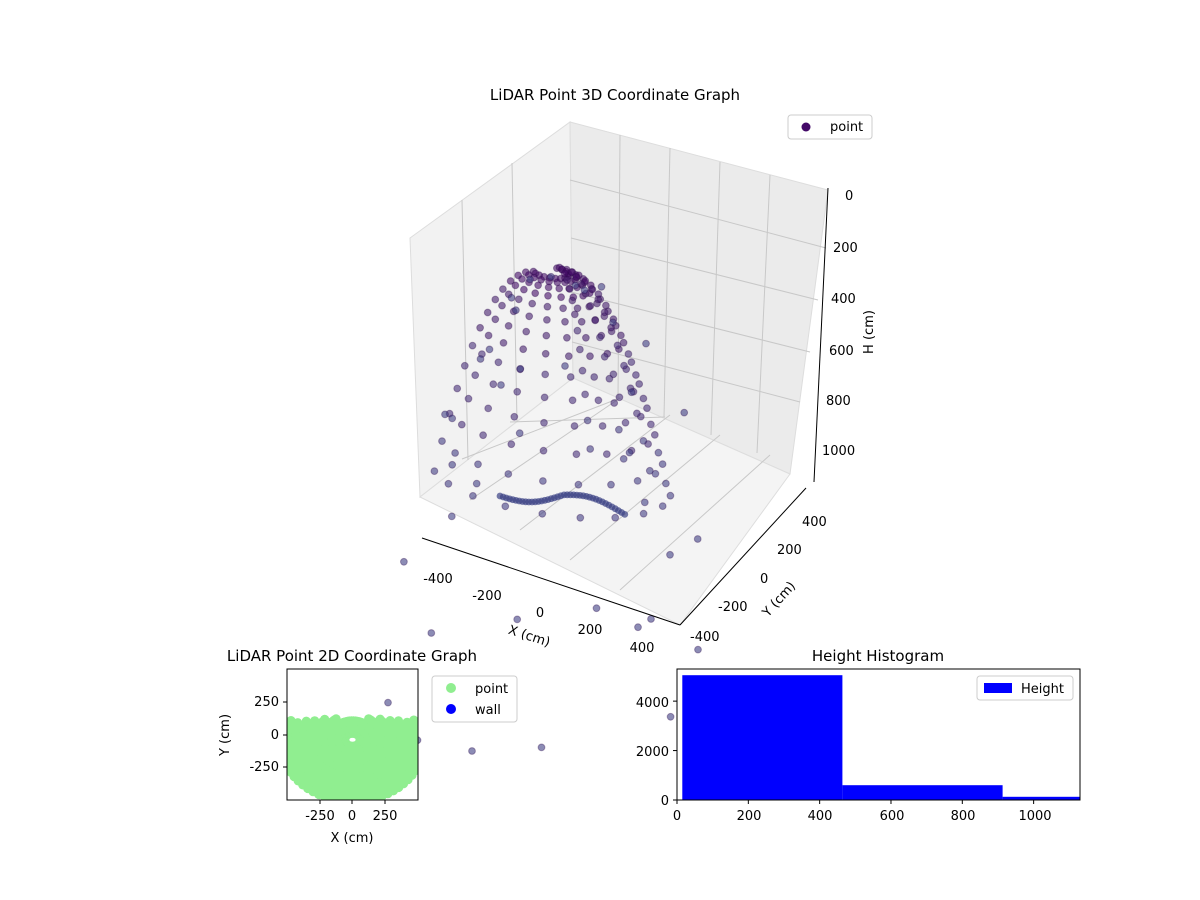 The width and height of the screenshot is (1200, 900). What do you see at coordinates (352, 656) in the screenshot?
I see `plot2d-title: LiDAR Point 2D Coordinate Graph` at bounding box center [352, 656].